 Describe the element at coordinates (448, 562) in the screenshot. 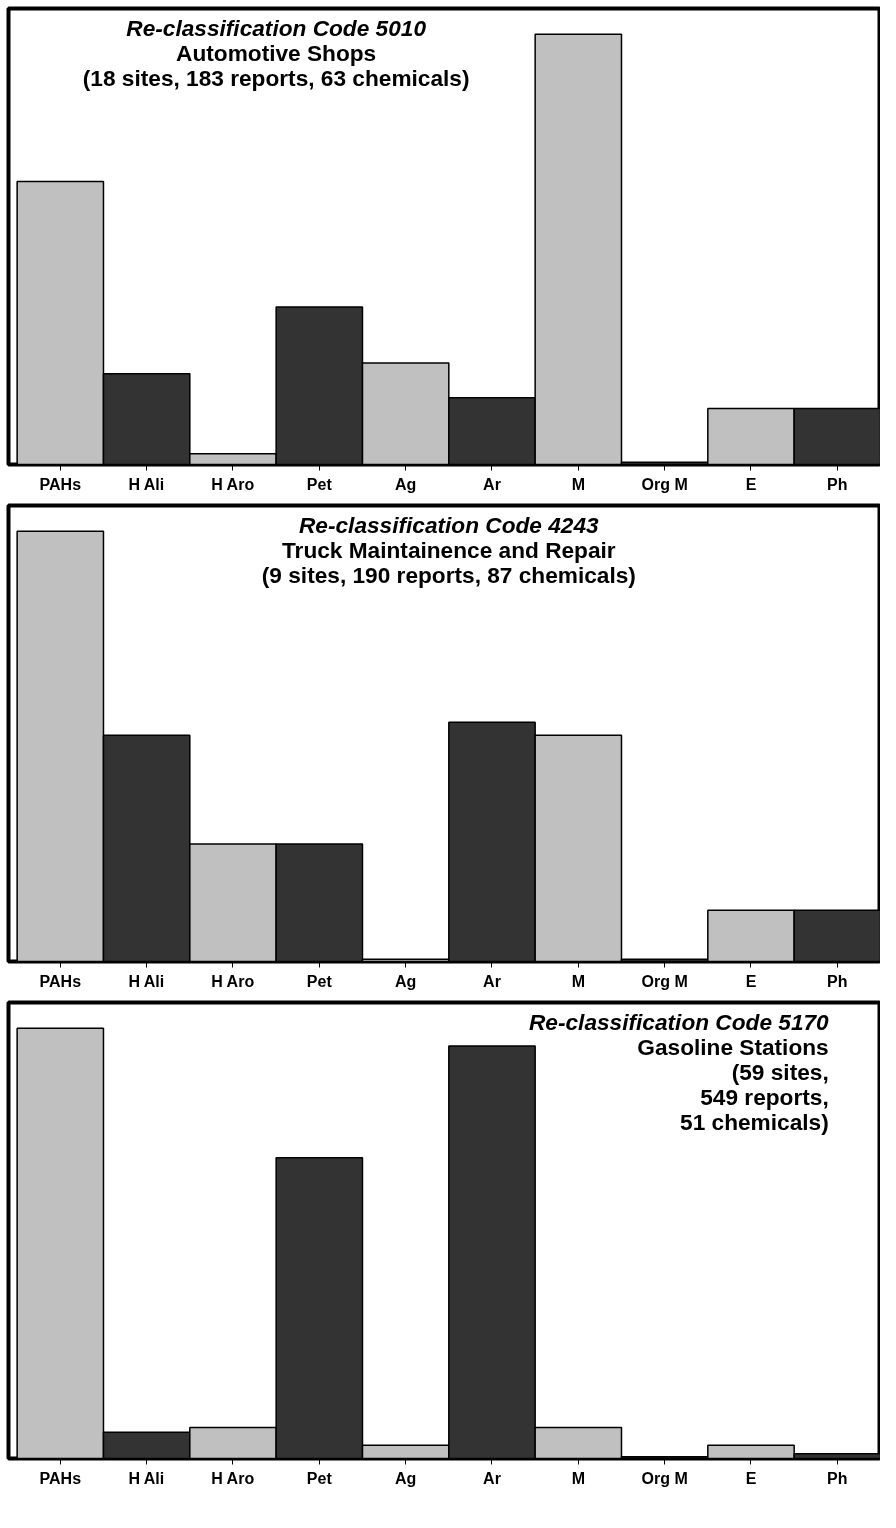

I see `text: Truck Maintainence and Repair (9 sites, 190 reports, 87 chemicals)` at that location.